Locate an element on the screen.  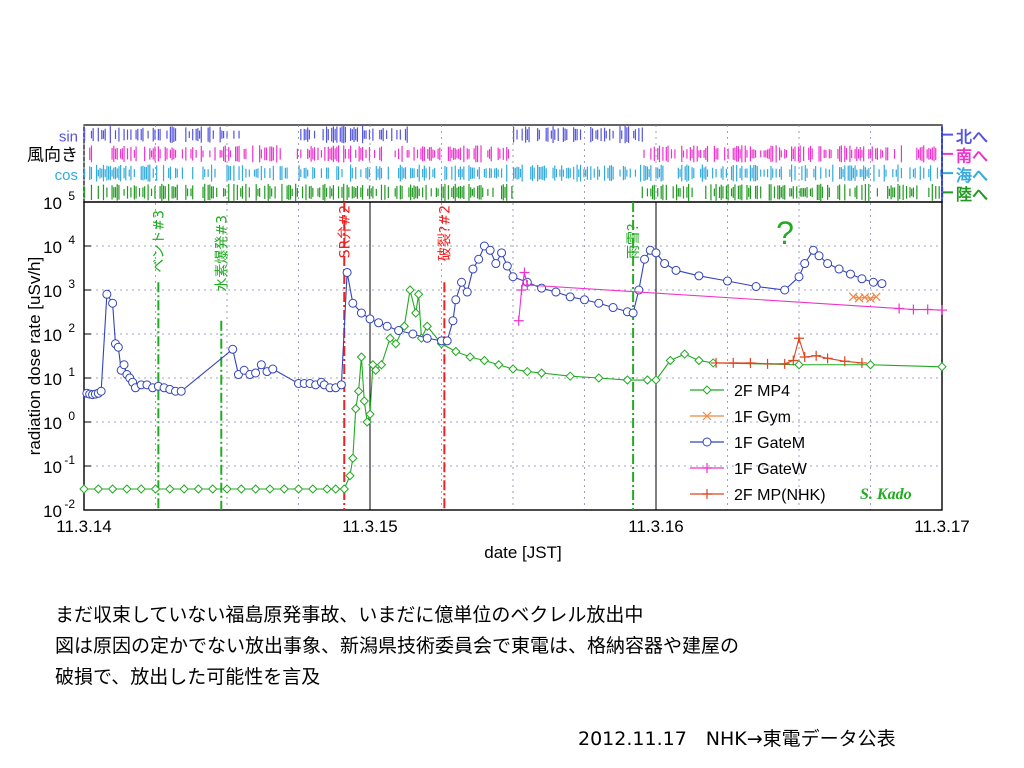
y-axis-label: radiation dose rate [uSv/h] is located at coordinates (34, 356).